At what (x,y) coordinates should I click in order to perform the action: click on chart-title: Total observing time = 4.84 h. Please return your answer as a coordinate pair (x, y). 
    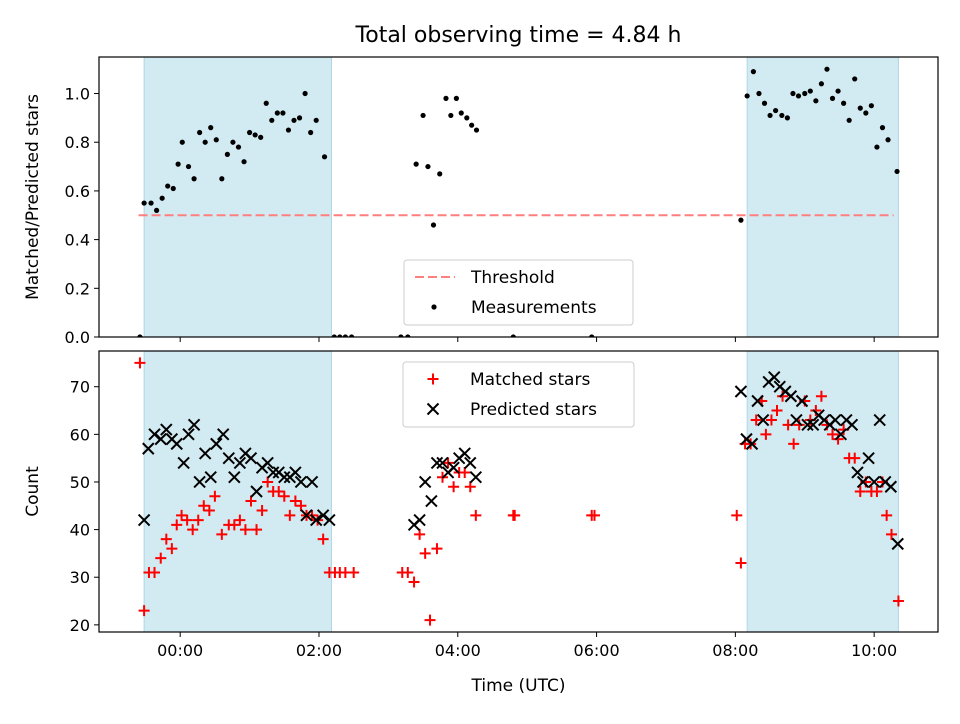
    Looking at the image, I should click on (518, 35).